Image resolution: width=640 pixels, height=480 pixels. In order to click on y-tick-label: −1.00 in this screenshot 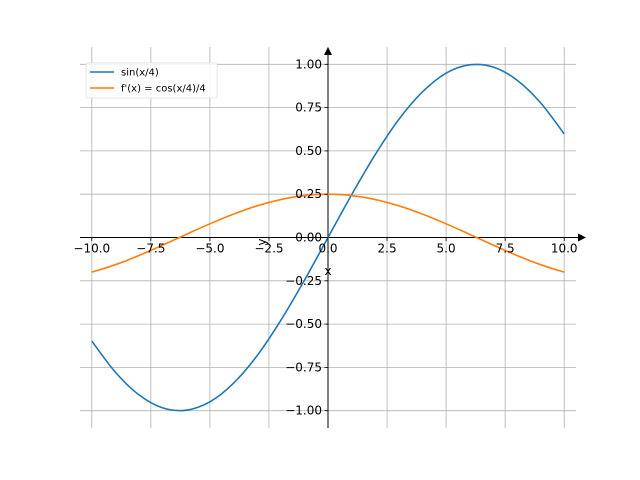, I will do `click(303, 411)`.